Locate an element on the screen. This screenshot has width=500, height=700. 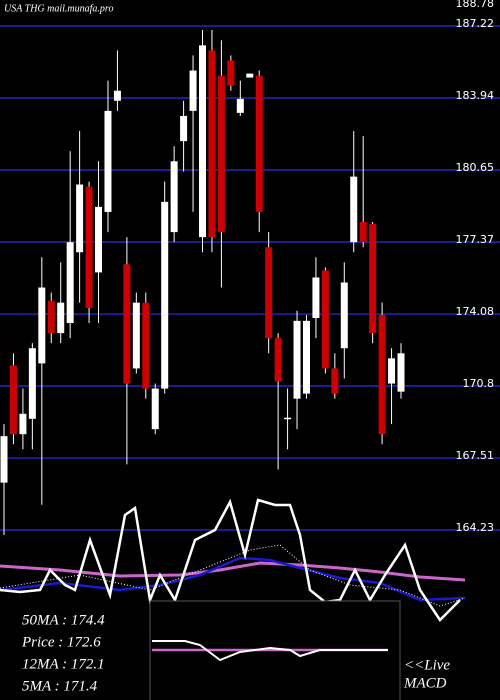
indicator-label: MACD is located at coordinates (425, 683).